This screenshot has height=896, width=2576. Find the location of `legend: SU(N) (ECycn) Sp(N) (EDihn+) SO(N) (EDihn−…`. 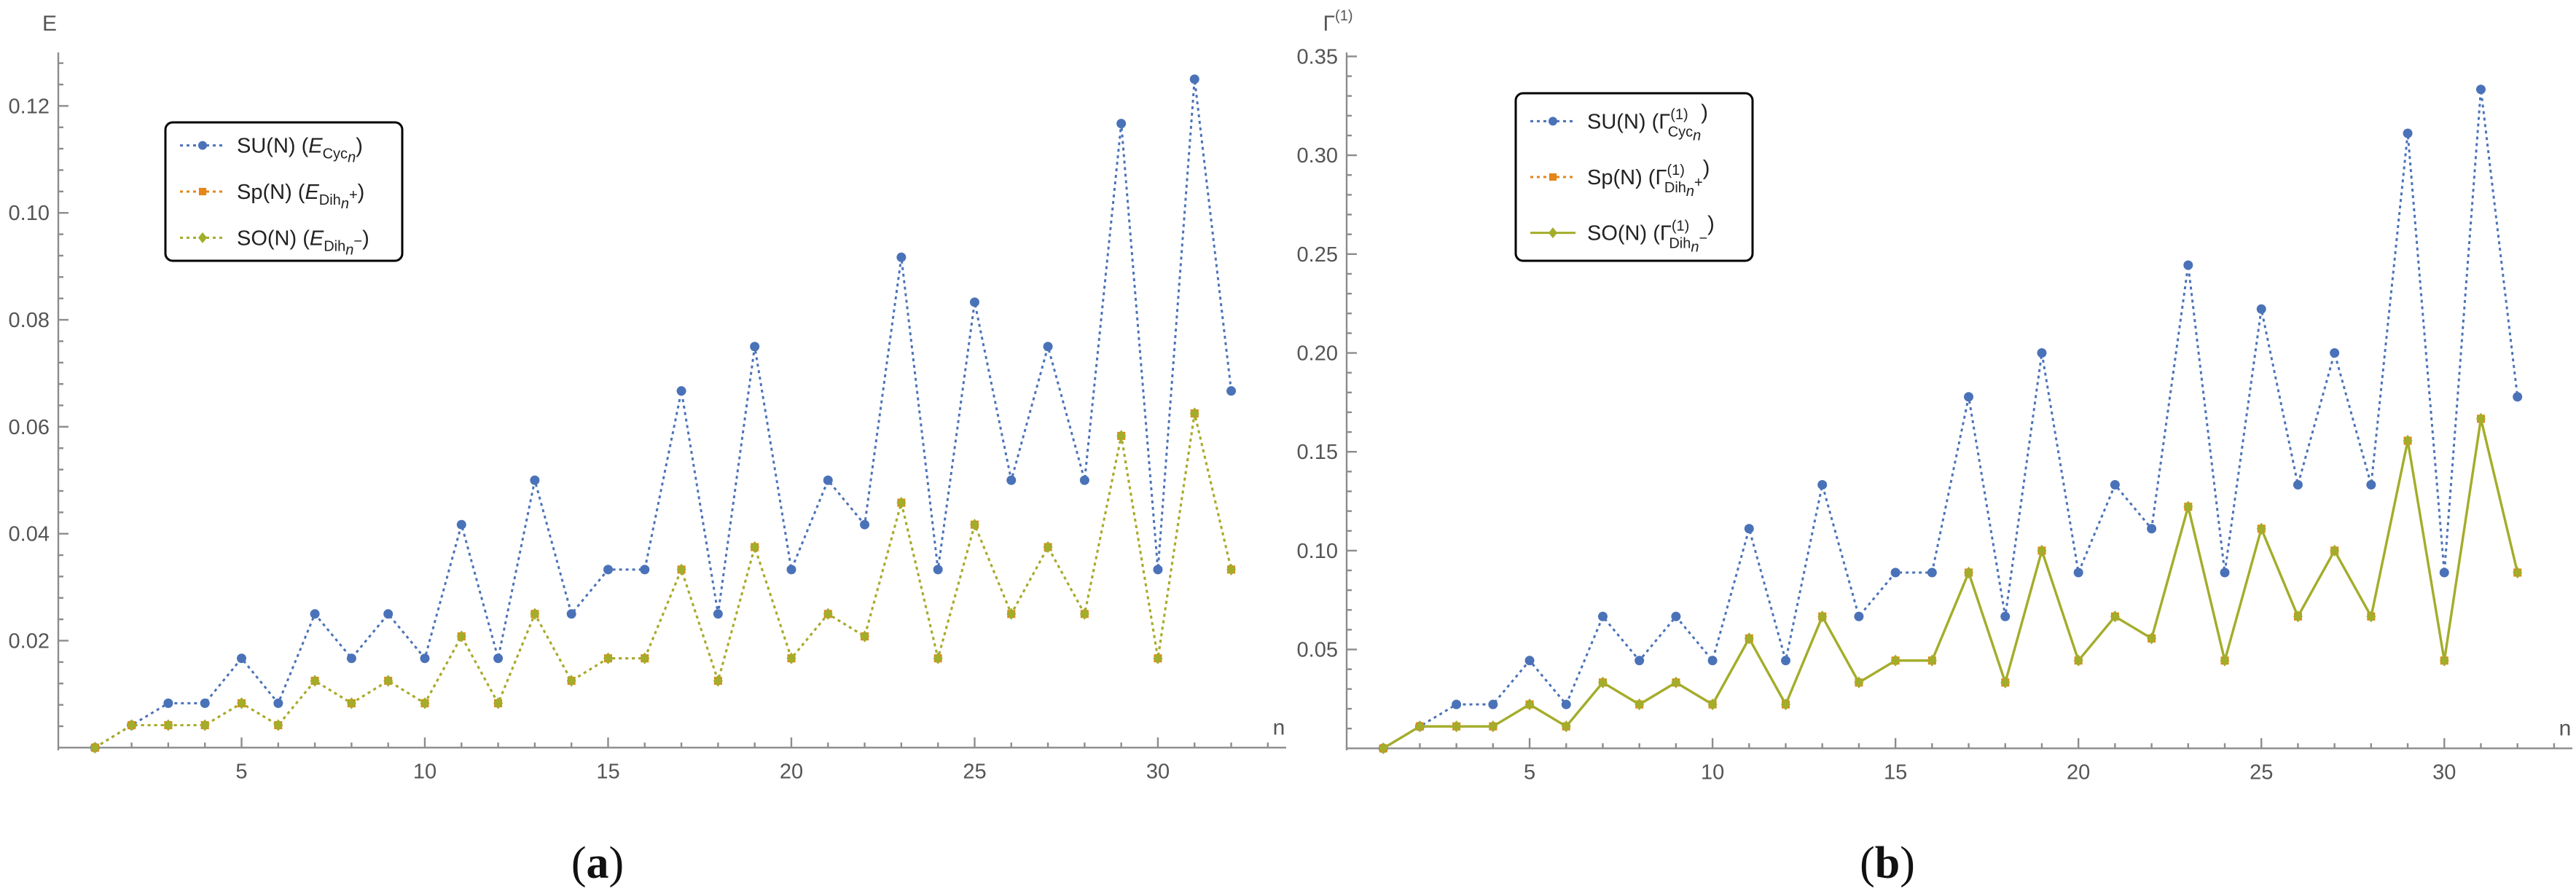

legend: SU(N) (ECycn) Sp(N) (EDihn+) SO(N) (EDihn−… is located at coordinates (284, 192).